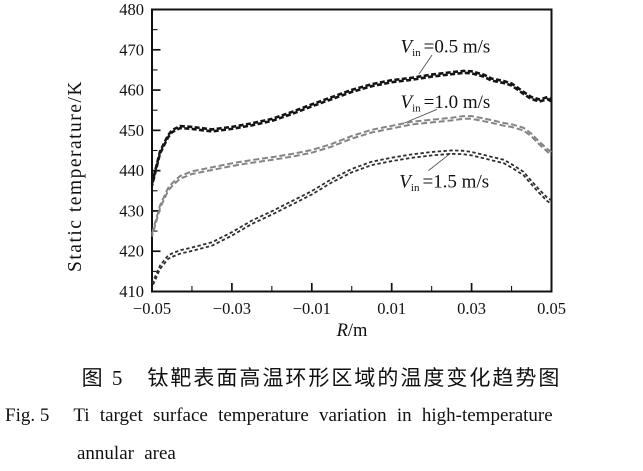 This screenshot has height=471, width=643. What do you see at coordinates (321, 378) in the screenshot?
I see `caption-chinese: 图 5 钛靶表面高温环形区域的温度变化趋势图` at bounding box center [321, 378].